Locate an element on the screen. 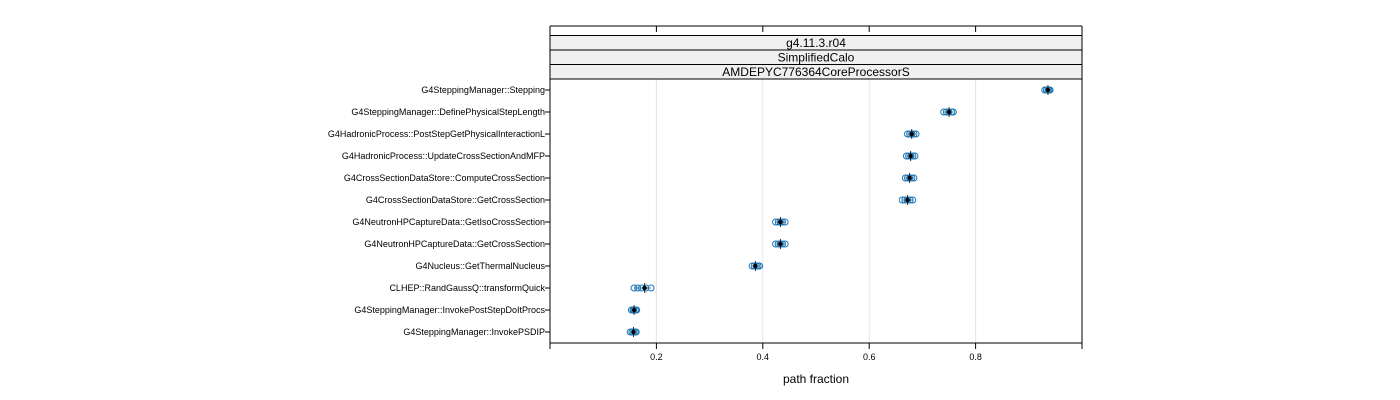  x-tick-label: 0.8 is located at coordinates (975, 357).